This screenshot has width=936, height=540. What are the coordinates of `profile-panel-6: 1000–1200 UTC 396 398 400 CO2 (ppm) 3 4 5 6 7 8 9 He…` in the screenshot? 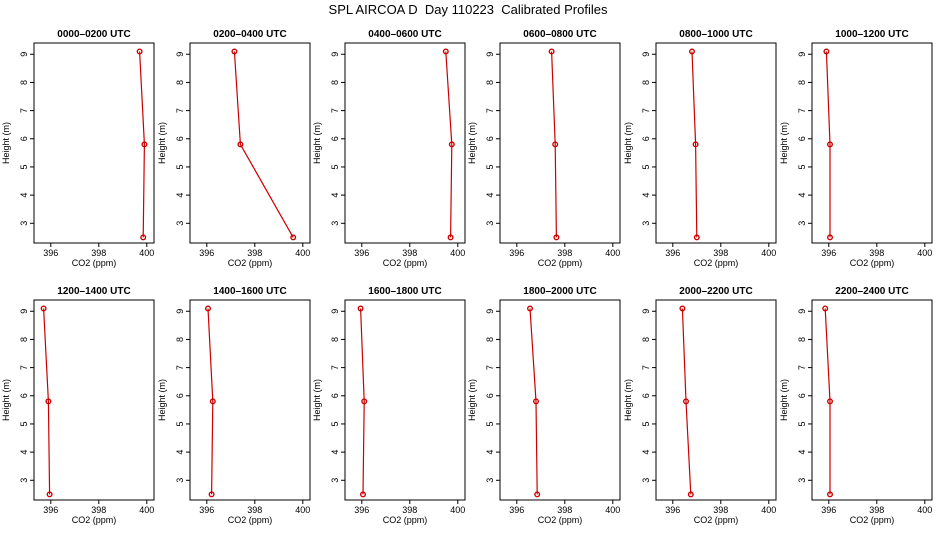 It's located at (856, 148).